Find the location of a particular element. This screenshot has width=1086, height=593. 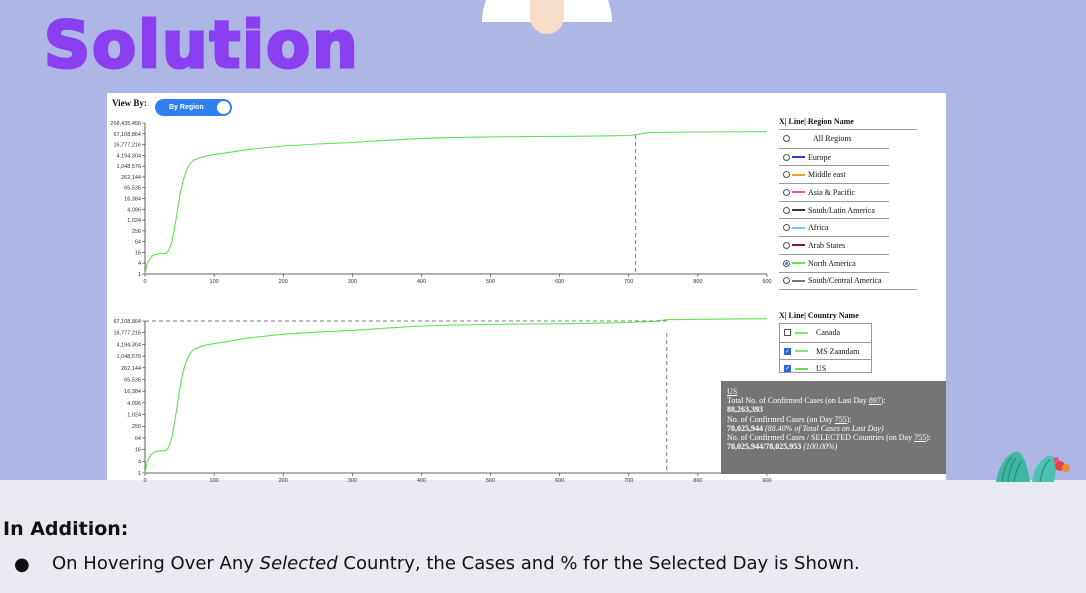

region-legend-item: Europe is located at coordinates (834, 156).